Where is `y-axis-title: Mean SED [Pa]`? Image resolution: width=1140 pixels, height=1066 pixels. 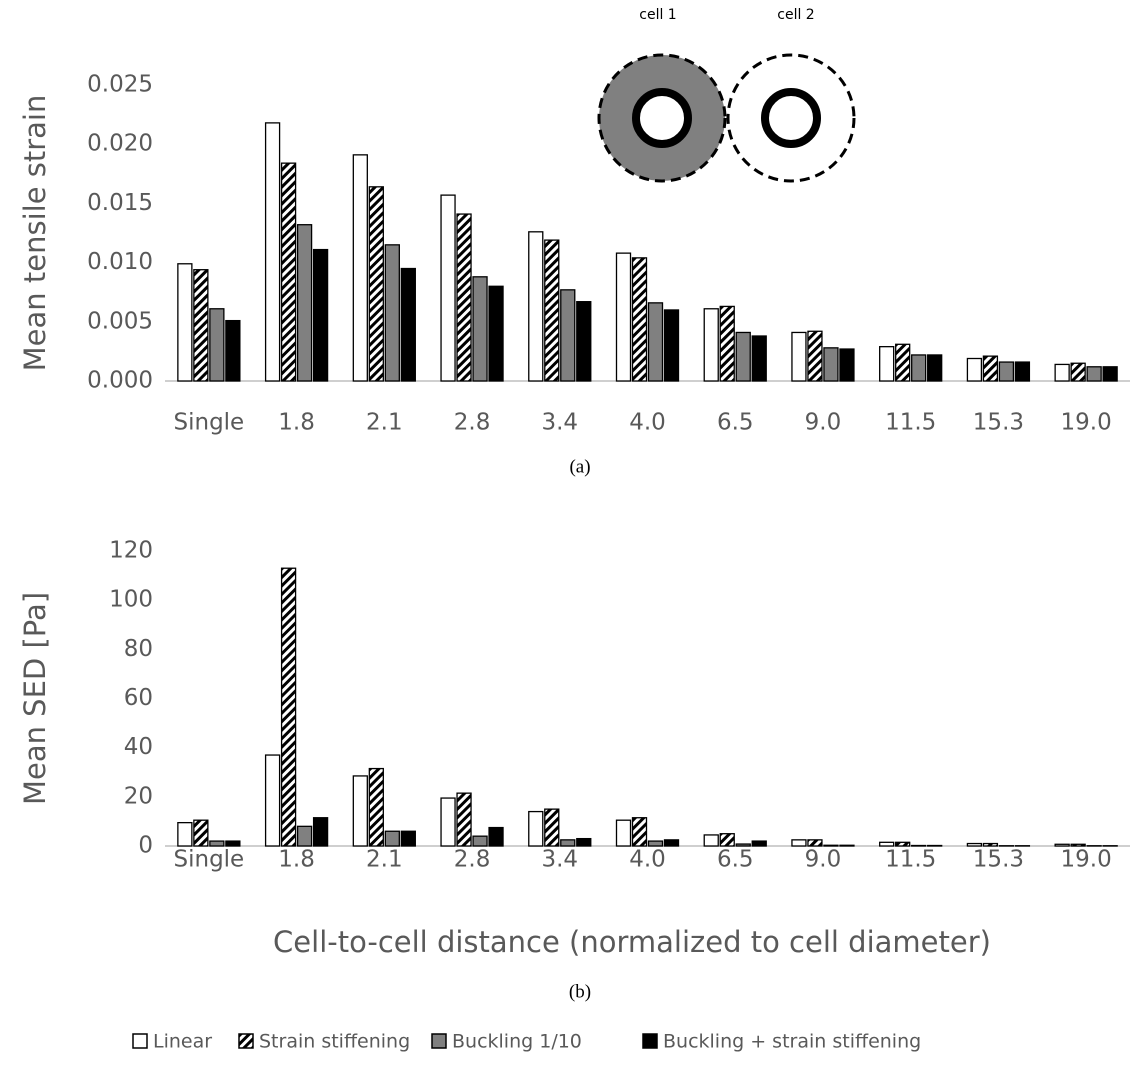
y-axis-title: Mean SED [Pa] is located at coordinates (35, 698).